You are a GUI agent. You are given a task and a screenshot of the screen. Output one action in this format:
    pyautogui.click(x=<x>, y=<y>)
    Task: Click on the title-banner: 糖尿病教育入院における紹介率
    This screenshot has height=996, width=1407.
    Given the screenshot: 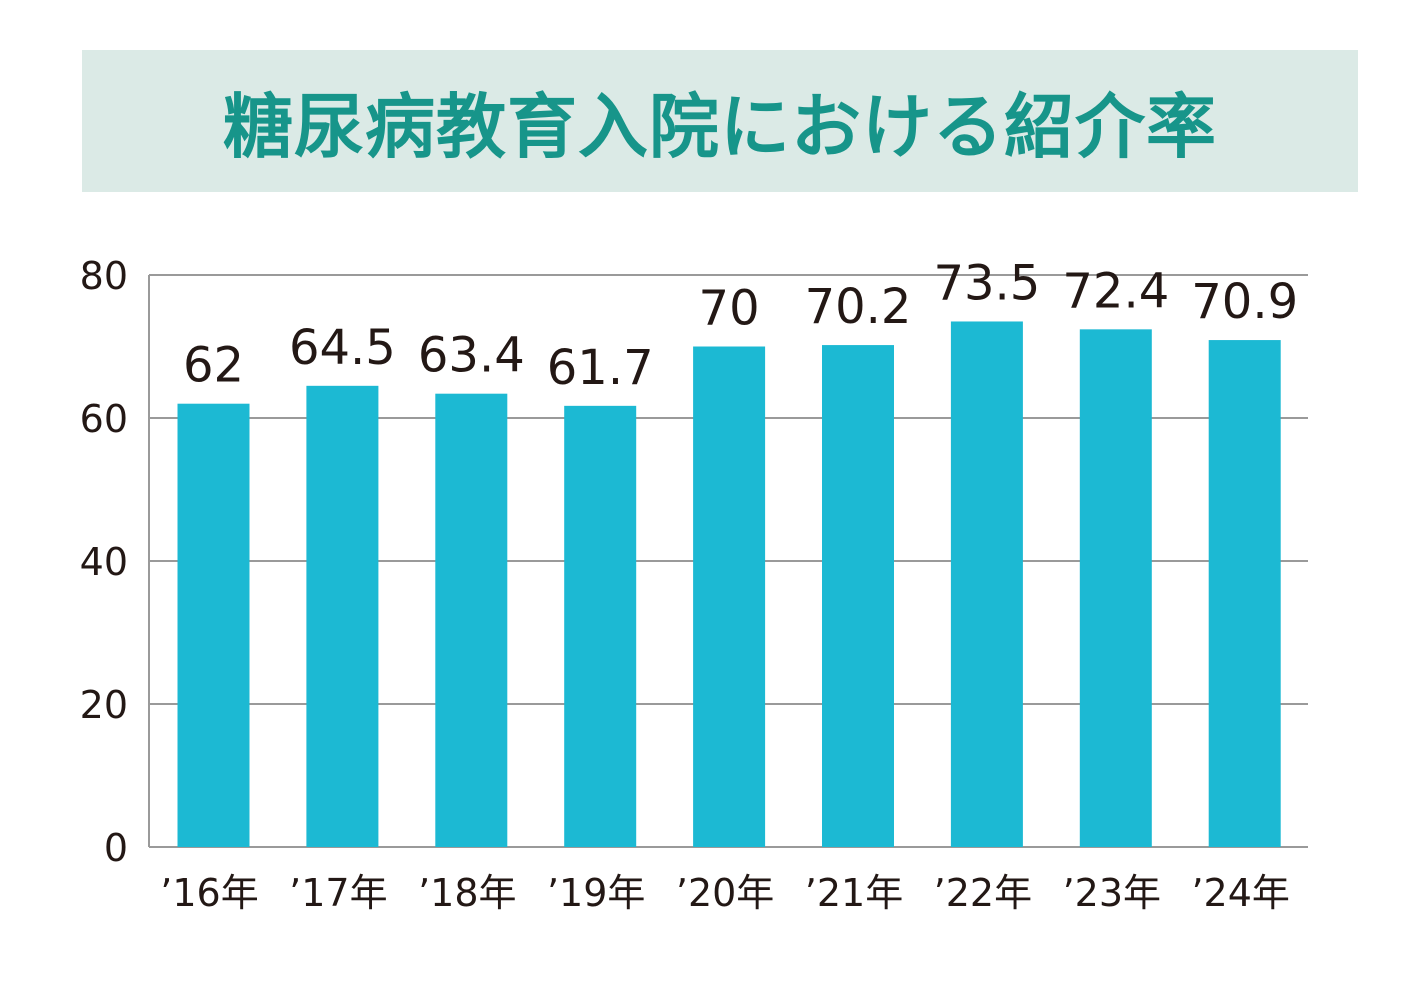 What is the action you would take?
    pyautogui.click(x=720, y=121)
    